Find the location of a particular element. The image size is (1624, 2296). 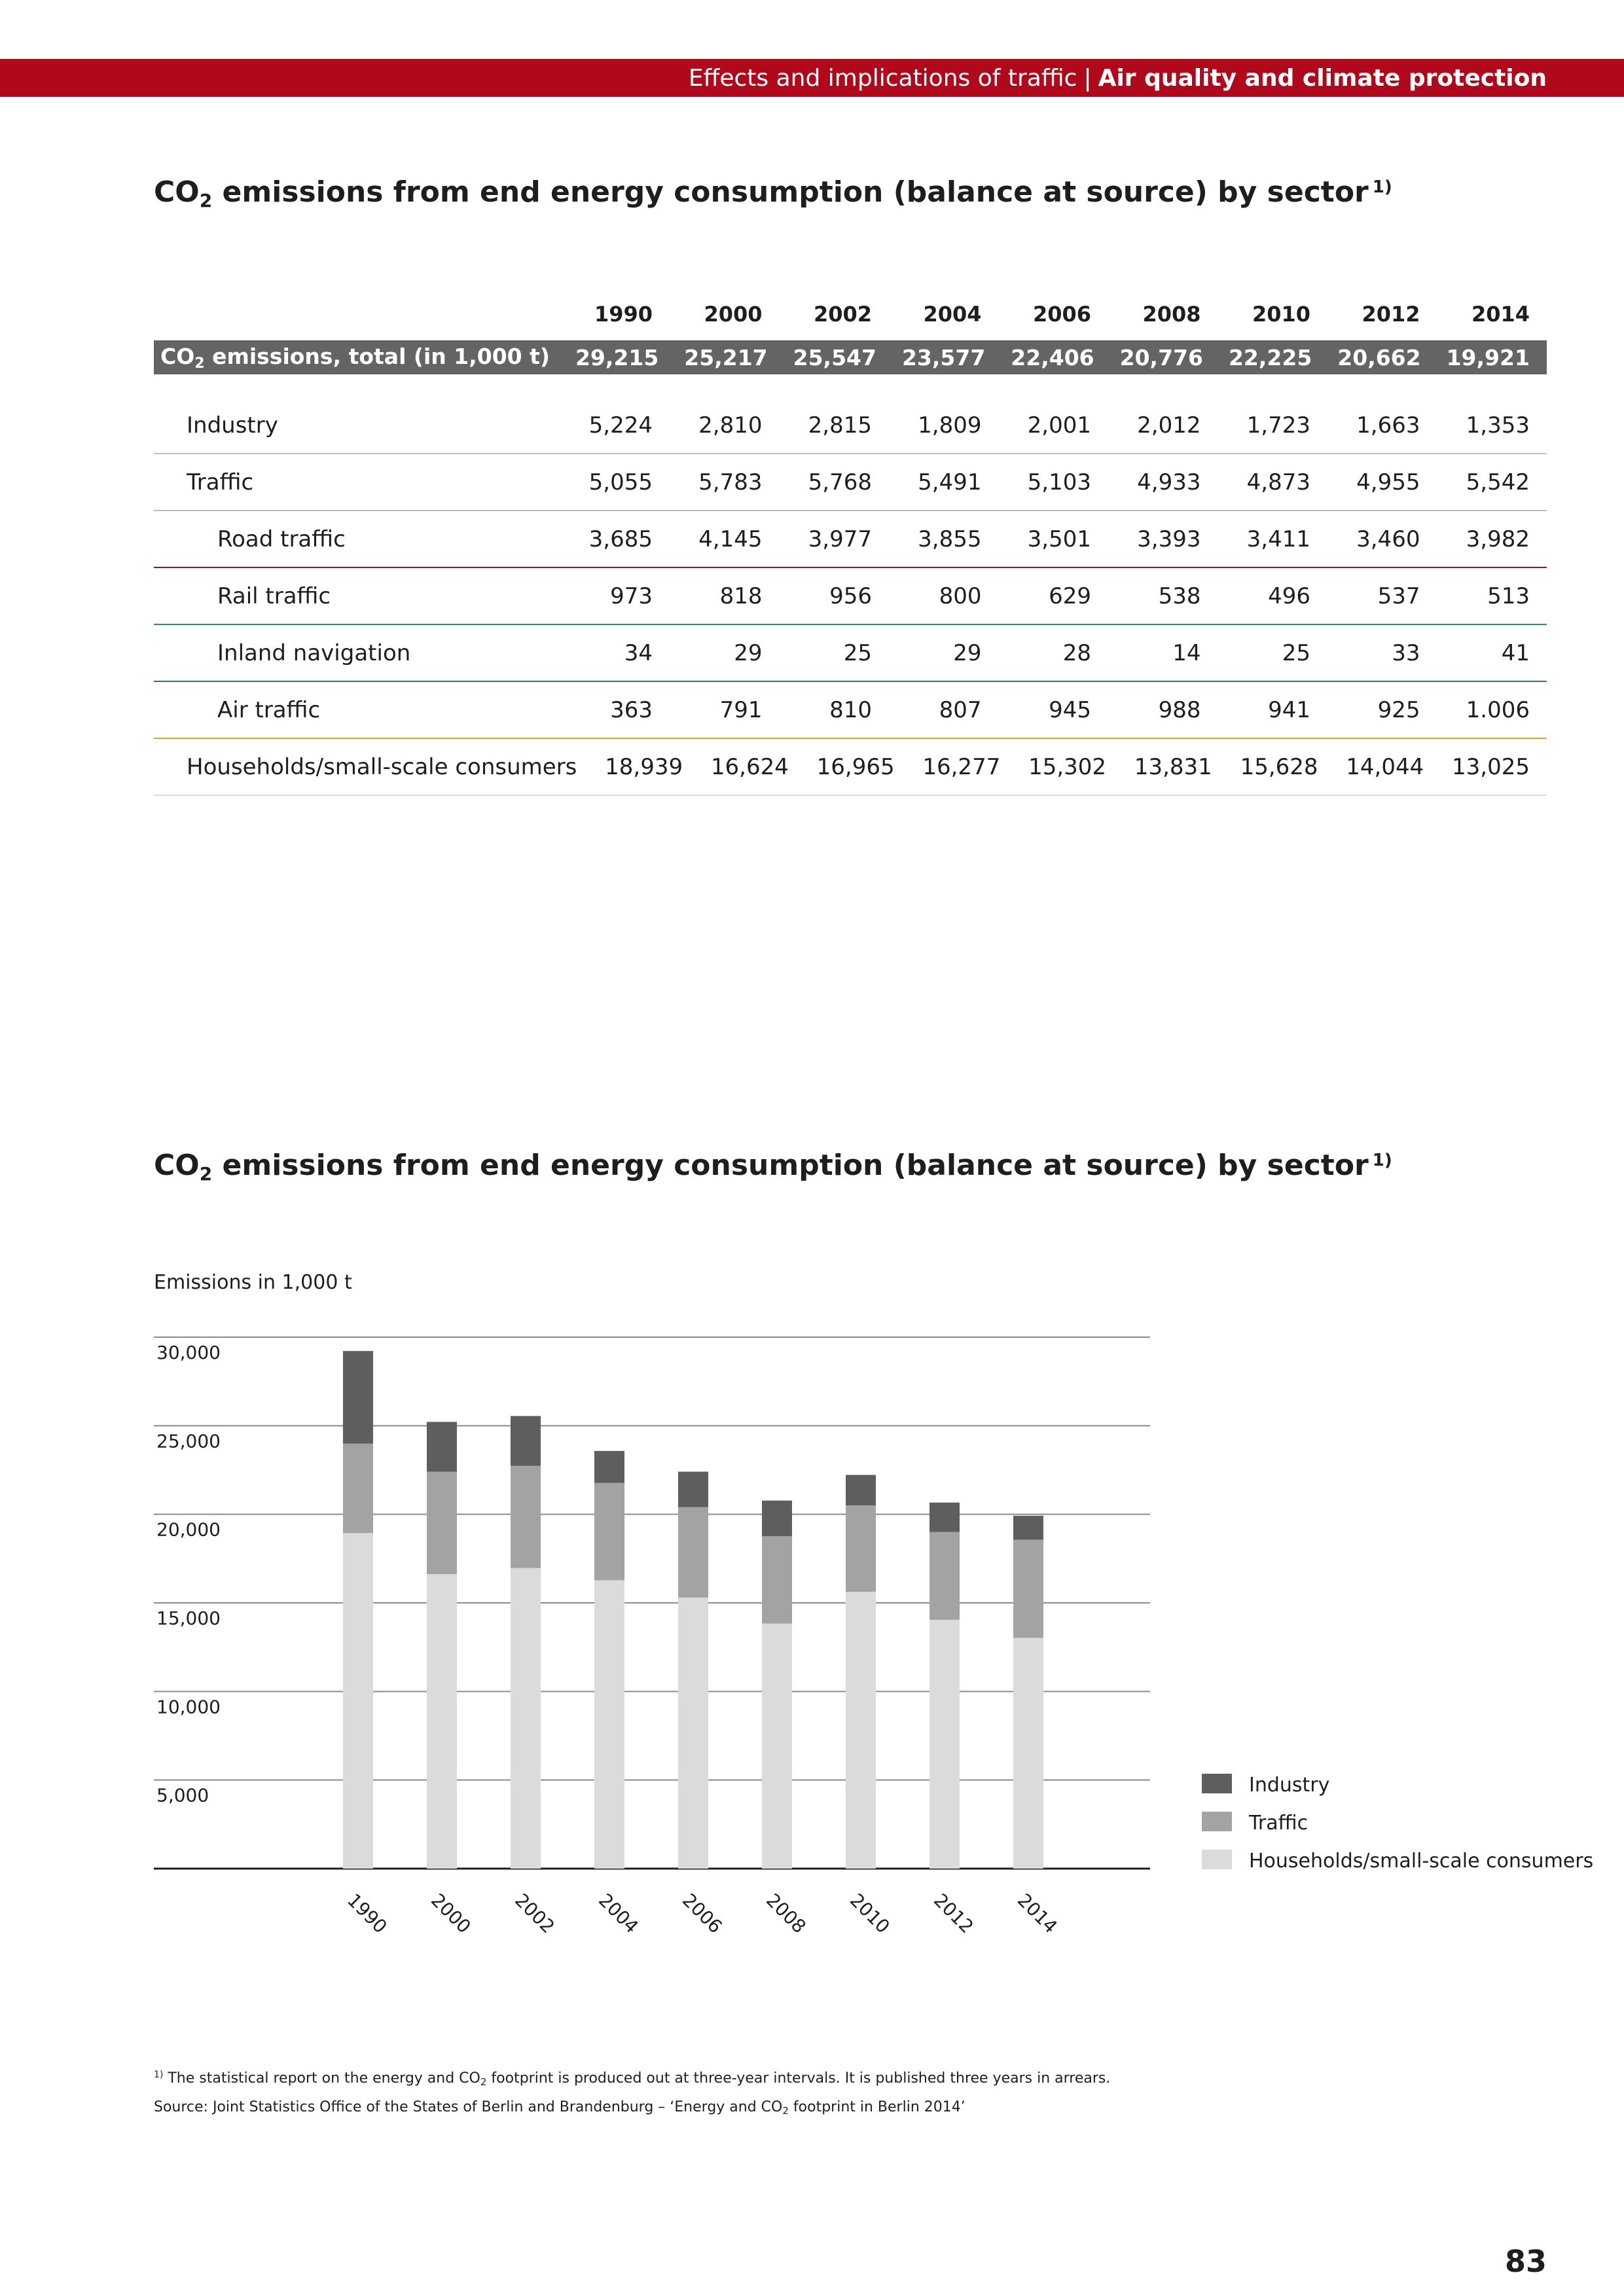

table-cell: 2,815 is located at coordinates (840, 426).